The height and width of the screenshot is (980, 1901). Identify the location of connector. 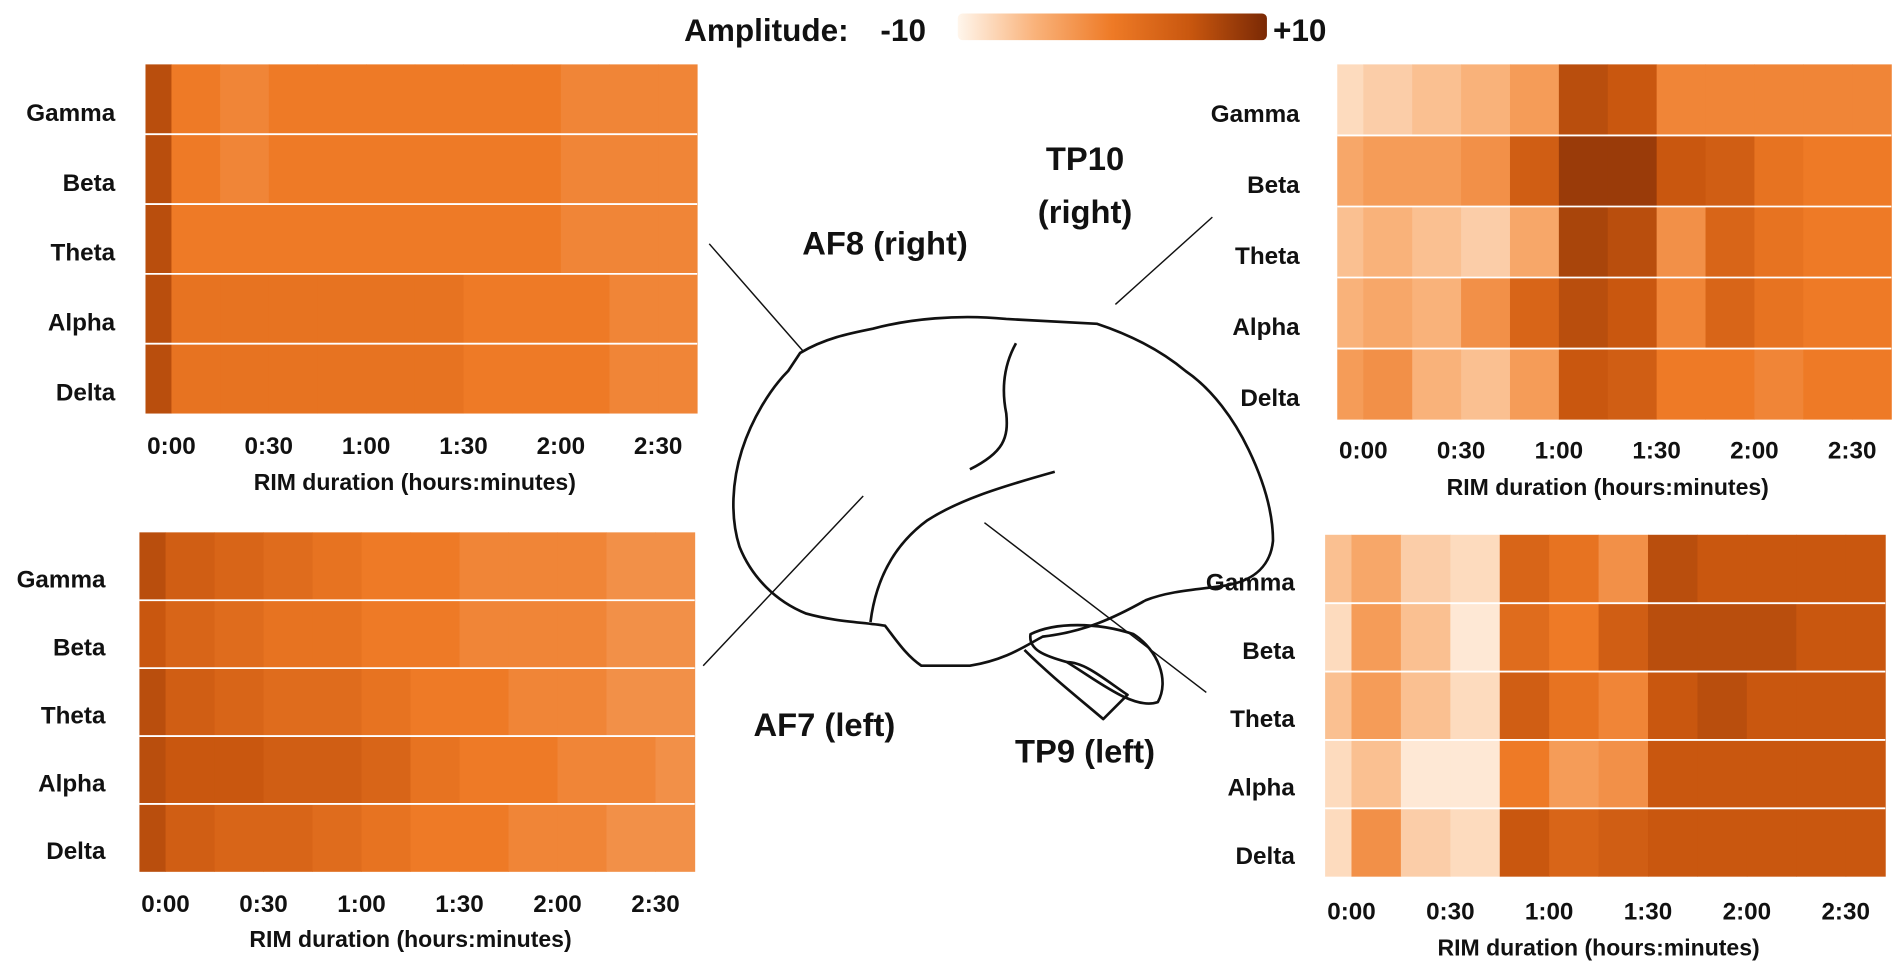
(756, 297).